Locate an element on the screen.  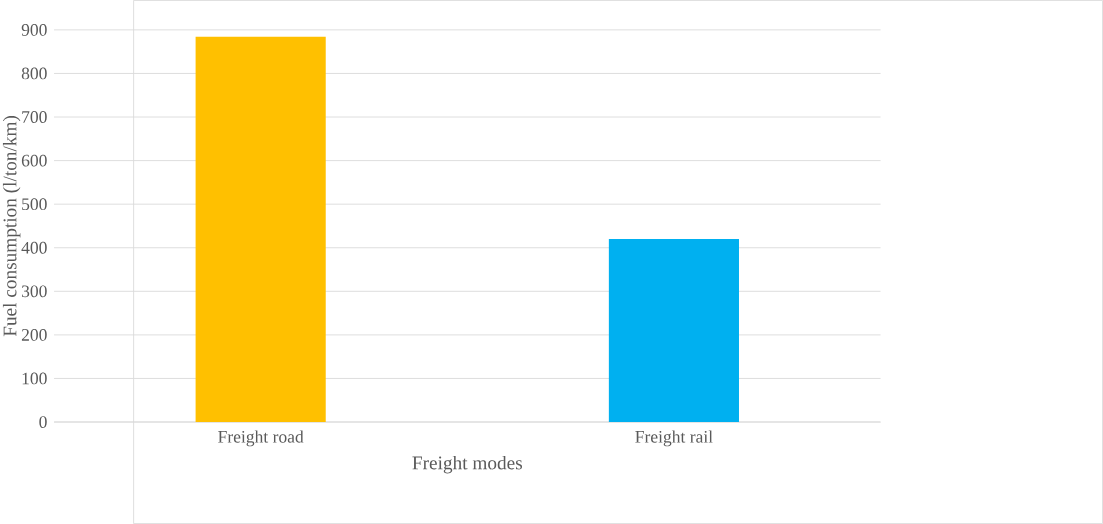
x-tick-label: Freight road is located at coordinates (261, 438).